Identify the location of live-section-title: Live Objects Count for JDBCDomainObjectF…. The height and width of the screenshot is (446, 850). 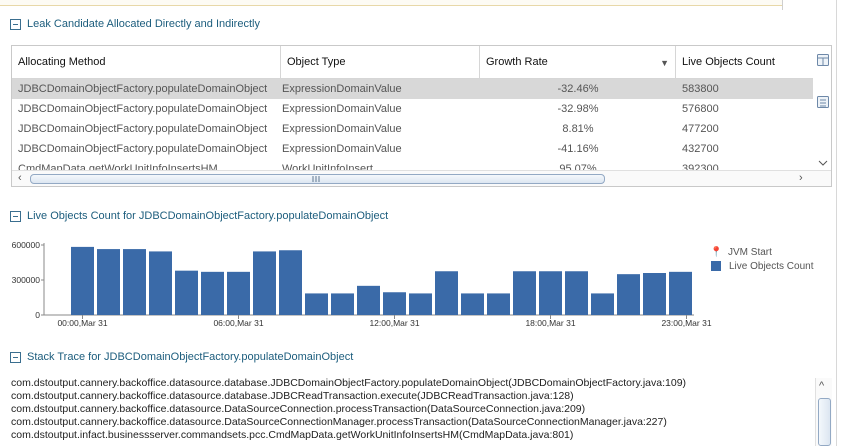
(208, 216).